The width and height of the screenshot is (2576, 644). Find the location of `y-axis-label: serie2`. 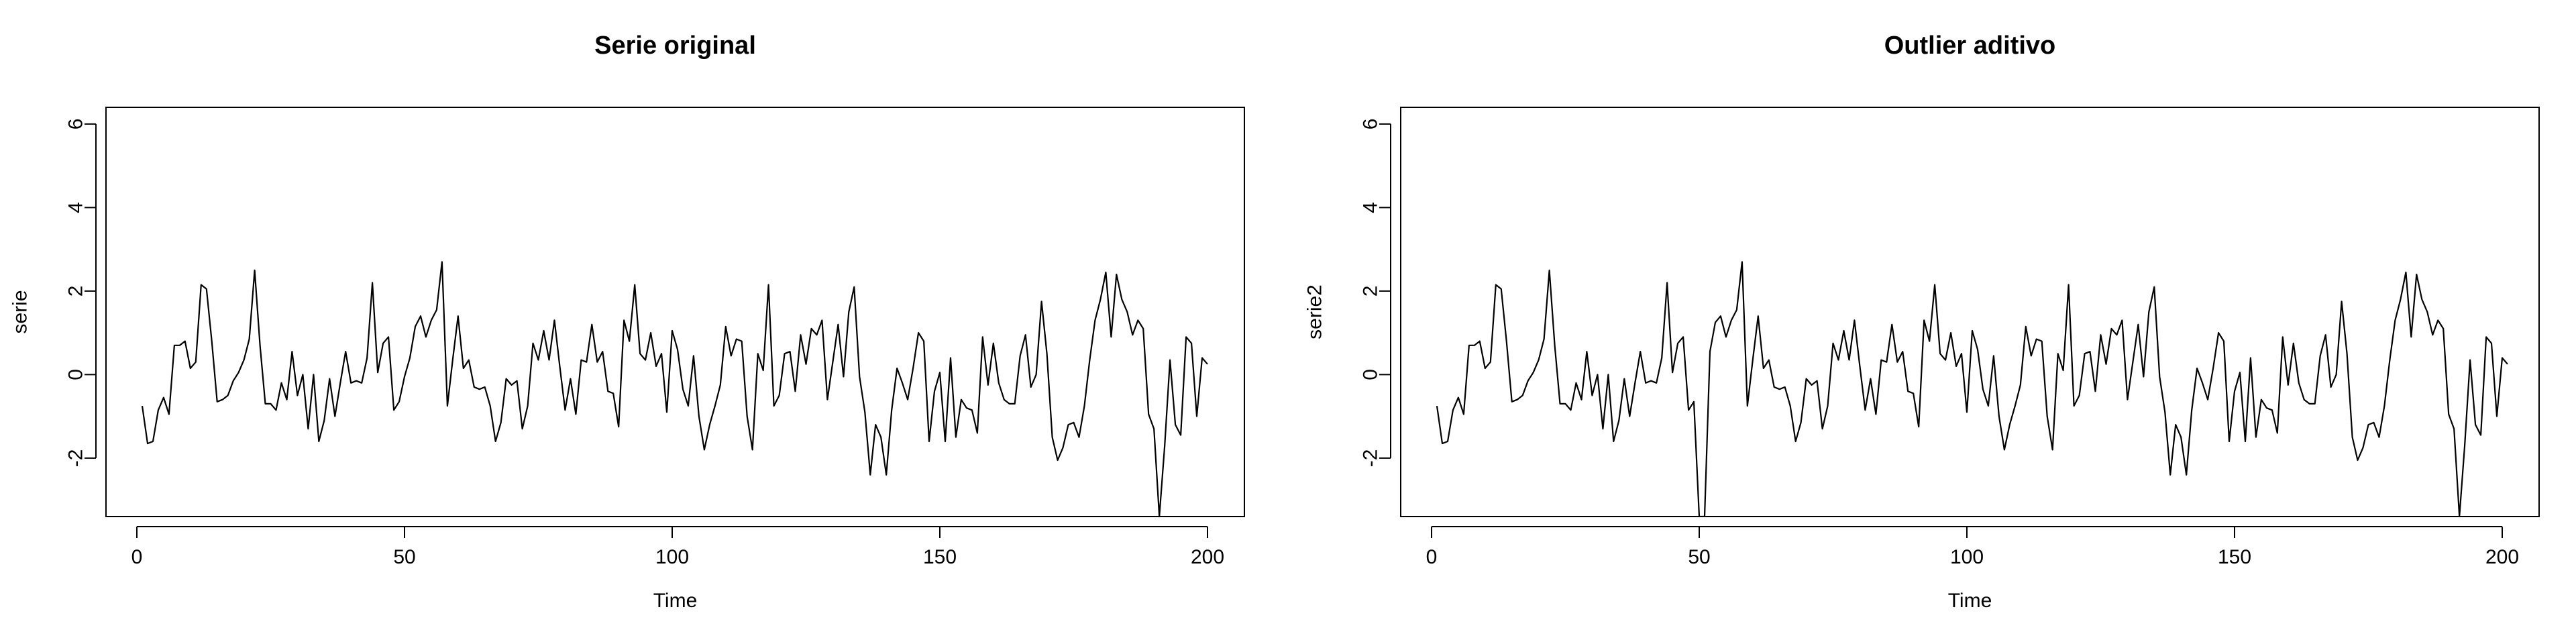

y-axis-label: serie2 is located at coordinates (1315, 311).